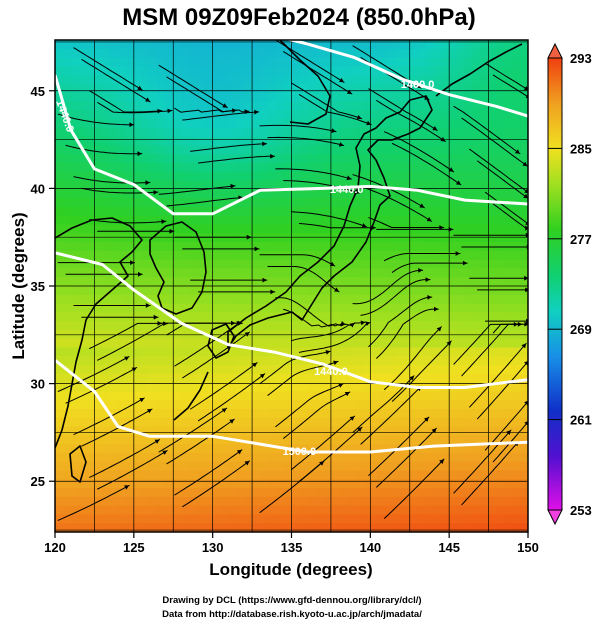 This screenshot has width=599, height=625. I want to click on x-tick-label: 135, so click(292, 547).